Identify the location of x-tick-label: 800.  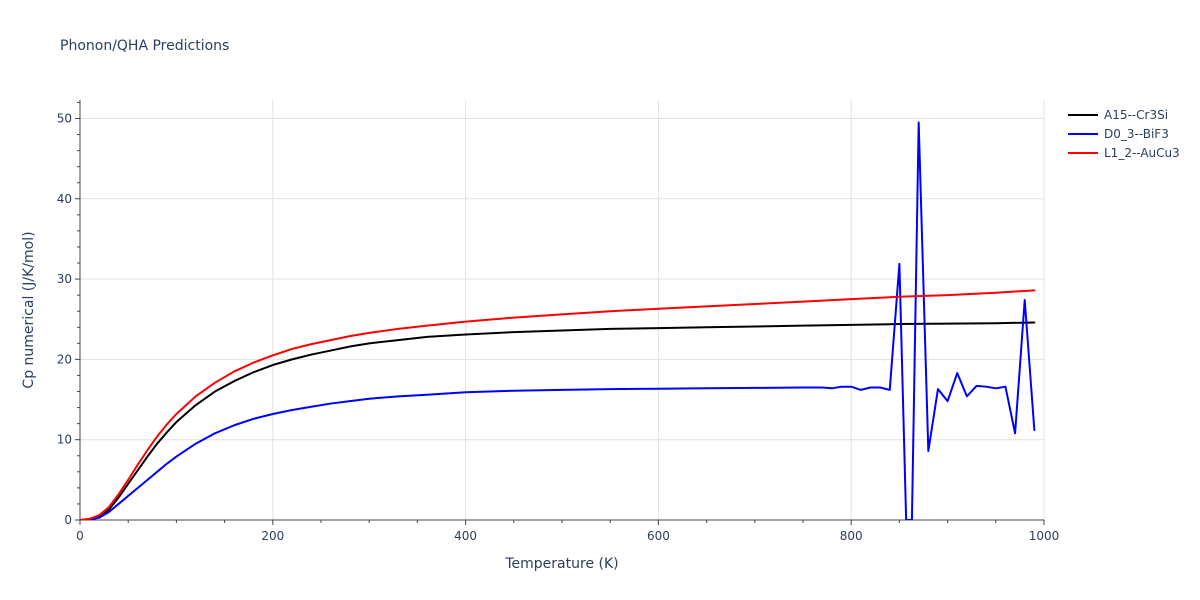
(851, 536).